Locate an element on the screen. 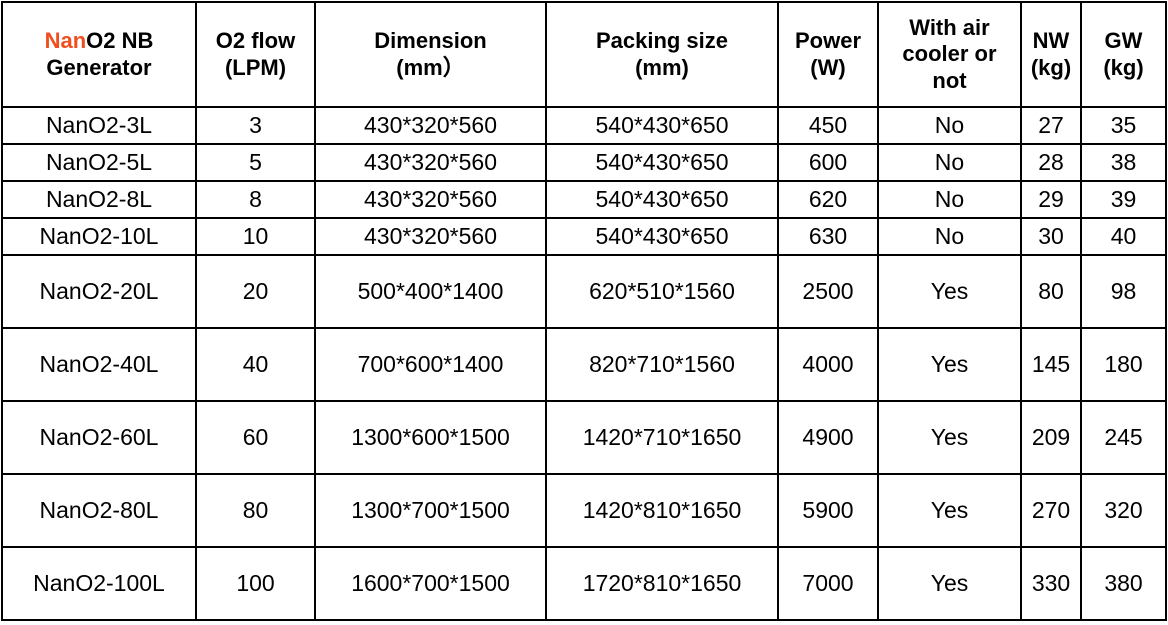 The width and height of the screenshot is (1168, 625). brand-accent: Nan is located at coordinates (65, 41).